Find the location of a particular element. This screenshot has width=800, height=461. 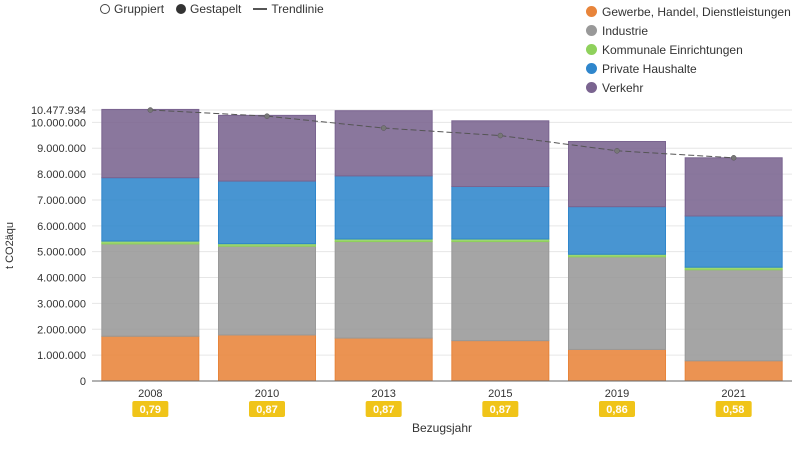

x-tick-label: 2010 is located at coordinates (267, 394).